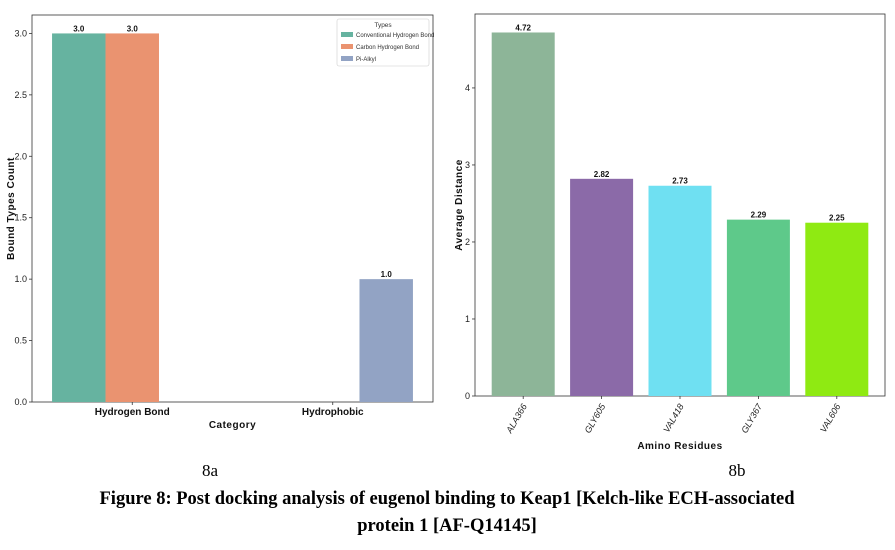 The width and height of the screenshot is (895, 550). What do you see at coordinates (11, 208) in the screenshot?
I see `y-axis-label: Bound Types Count` at bounding box center [11, 208].